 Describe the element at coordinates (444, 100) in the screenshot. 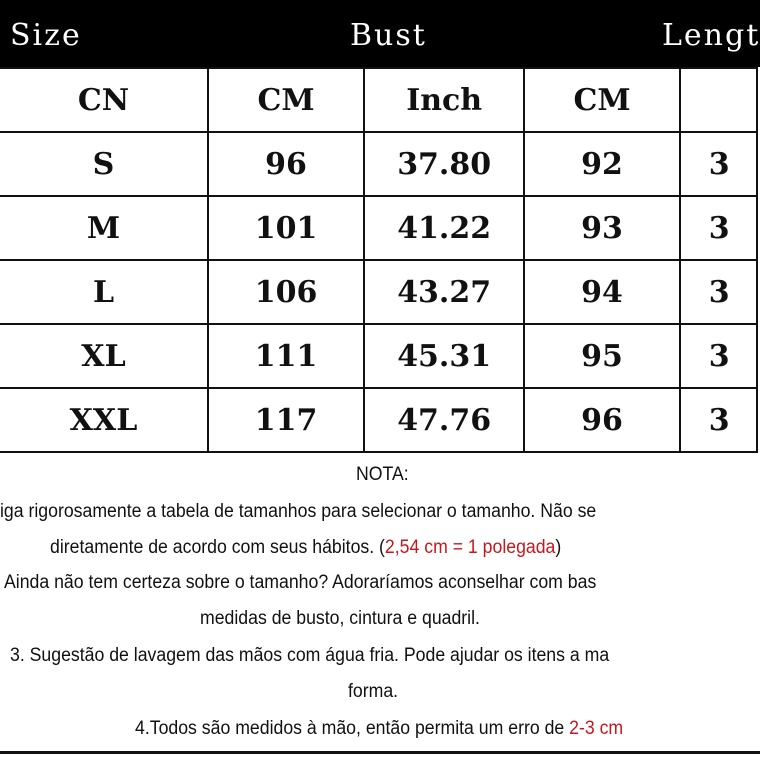

I see `cell: Inch` at that location.